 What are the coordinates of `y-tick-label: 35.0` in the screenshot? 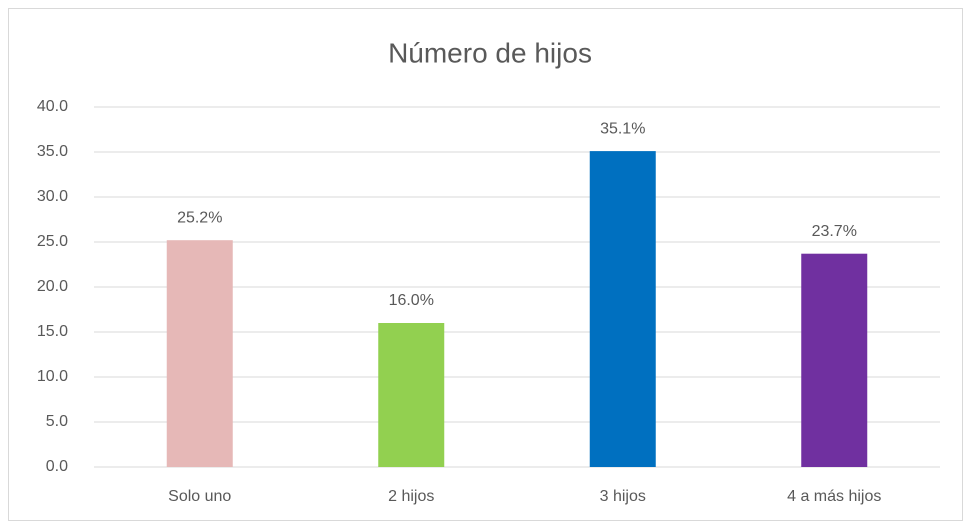 It's located at (52, 151).